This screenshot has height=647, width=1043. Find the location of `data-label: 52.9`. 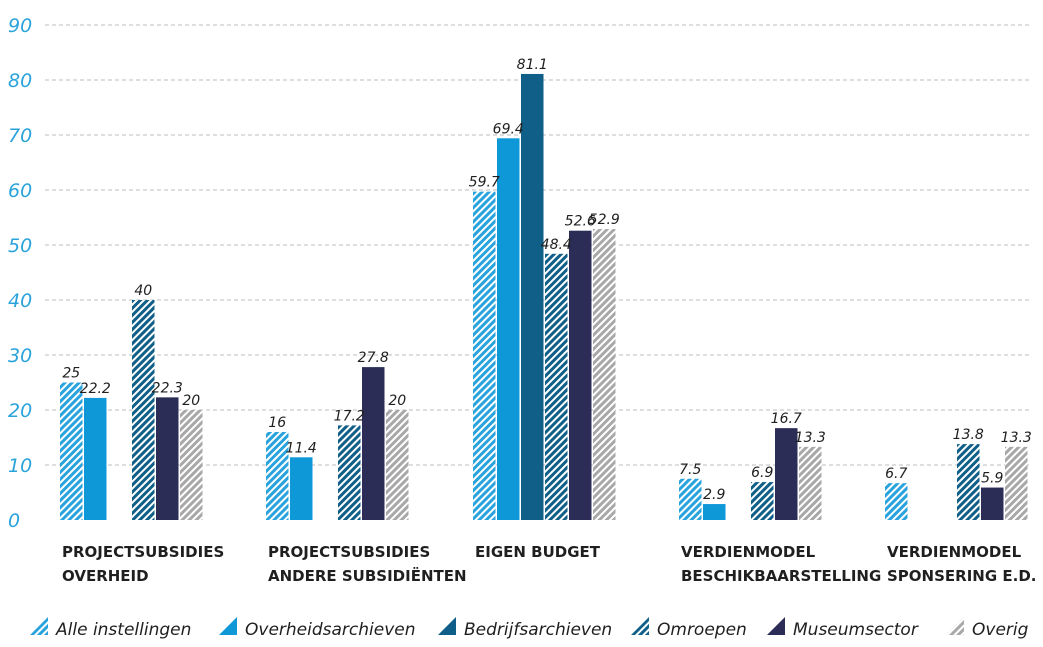

data-label: 52.9 is located at coordinates (604, 220).